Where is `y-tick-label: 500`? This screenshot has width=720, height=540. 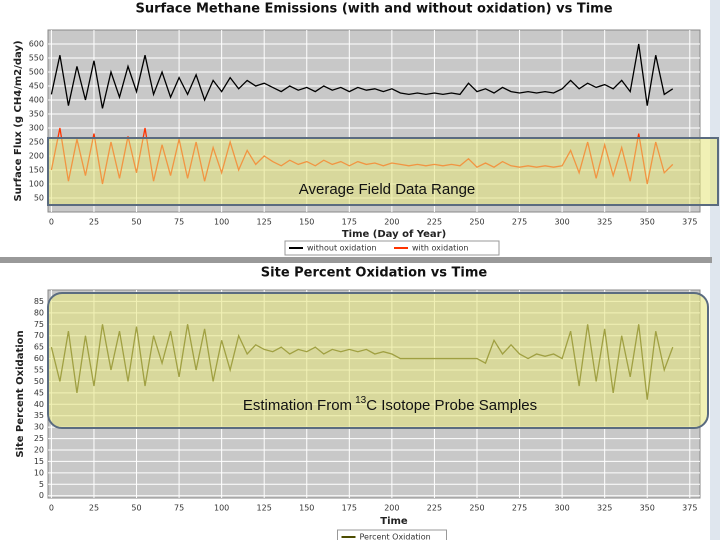
y-tick-label: 500 is located at coordinates (36, 72).